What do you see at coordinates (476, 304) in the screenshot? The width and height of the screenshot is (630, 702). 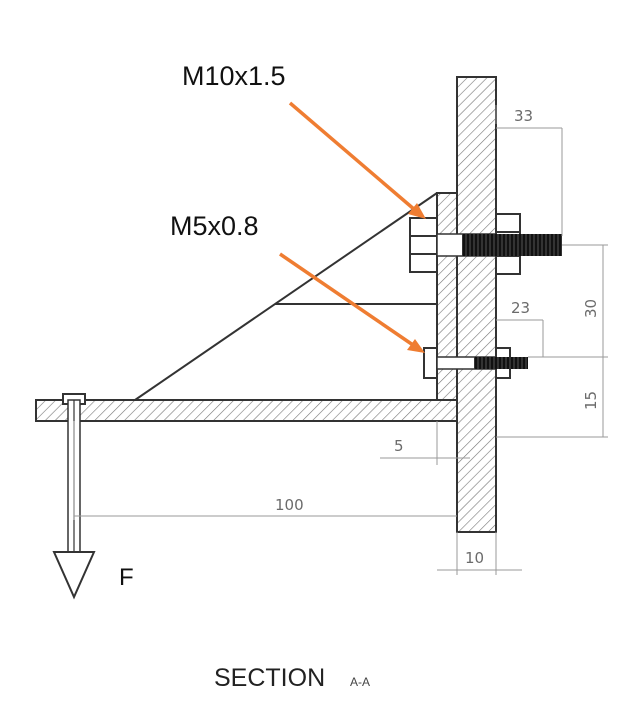 I see `wall-plate` at bounding box center [476, 304].